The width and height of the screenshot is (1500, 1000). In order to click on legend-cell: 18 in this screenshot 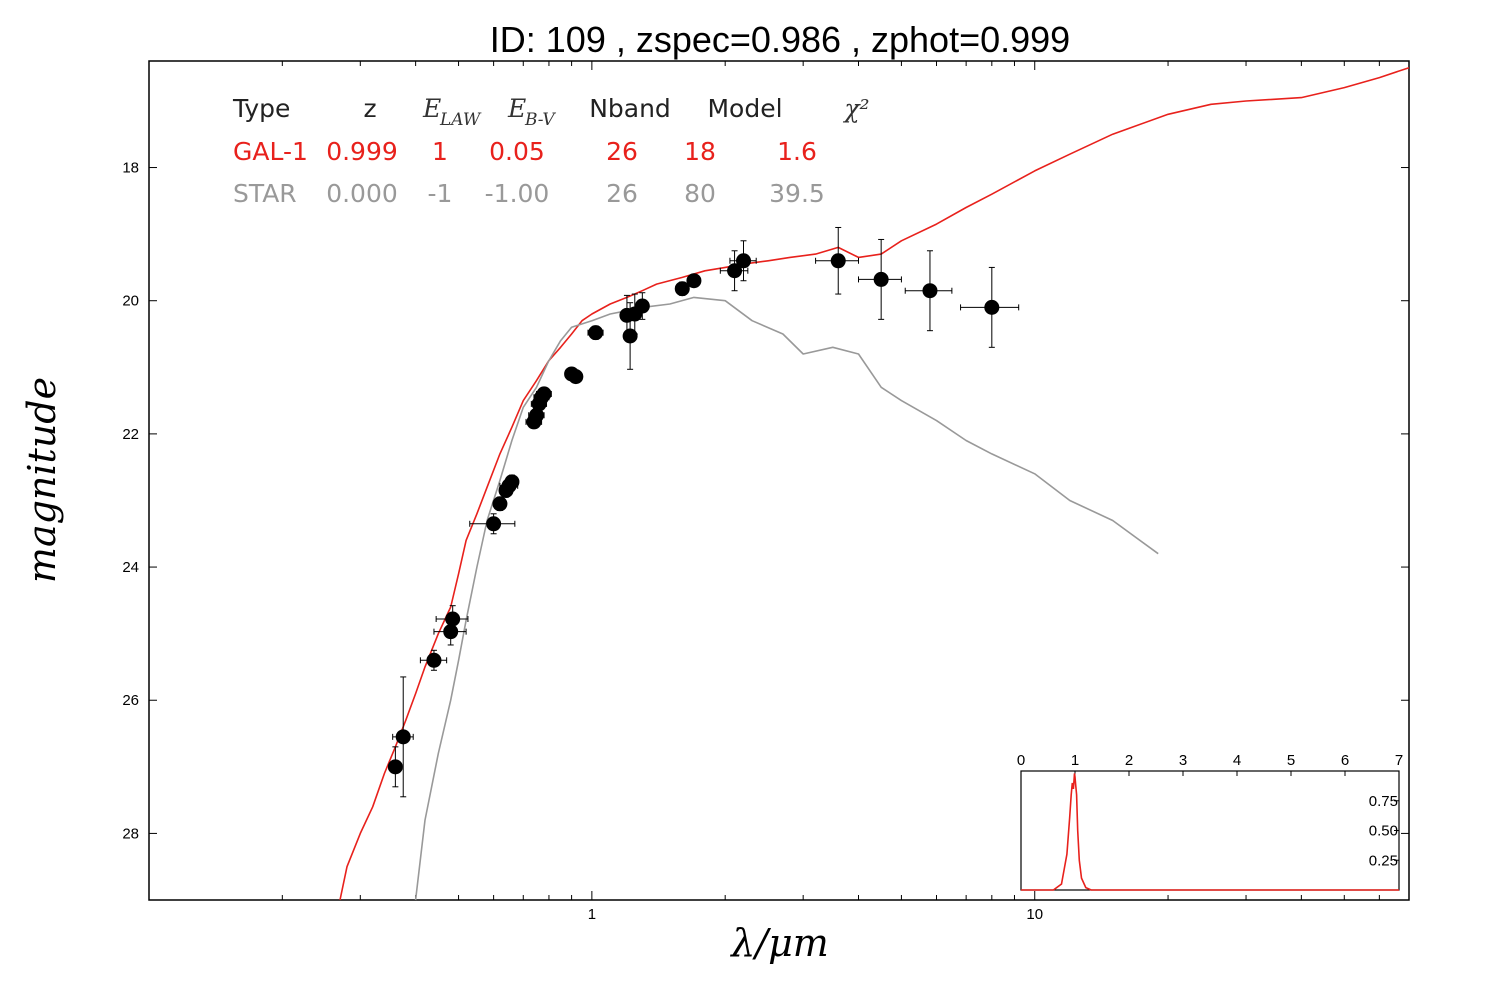, I will do `click(700, 151)`.